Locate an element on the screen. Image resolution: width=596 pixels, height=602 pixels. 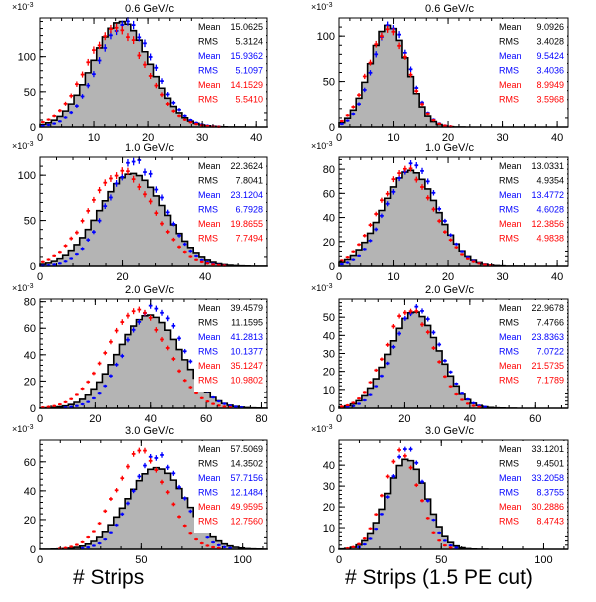
x-tick-label: 60 is located at coordinates (206, 419).